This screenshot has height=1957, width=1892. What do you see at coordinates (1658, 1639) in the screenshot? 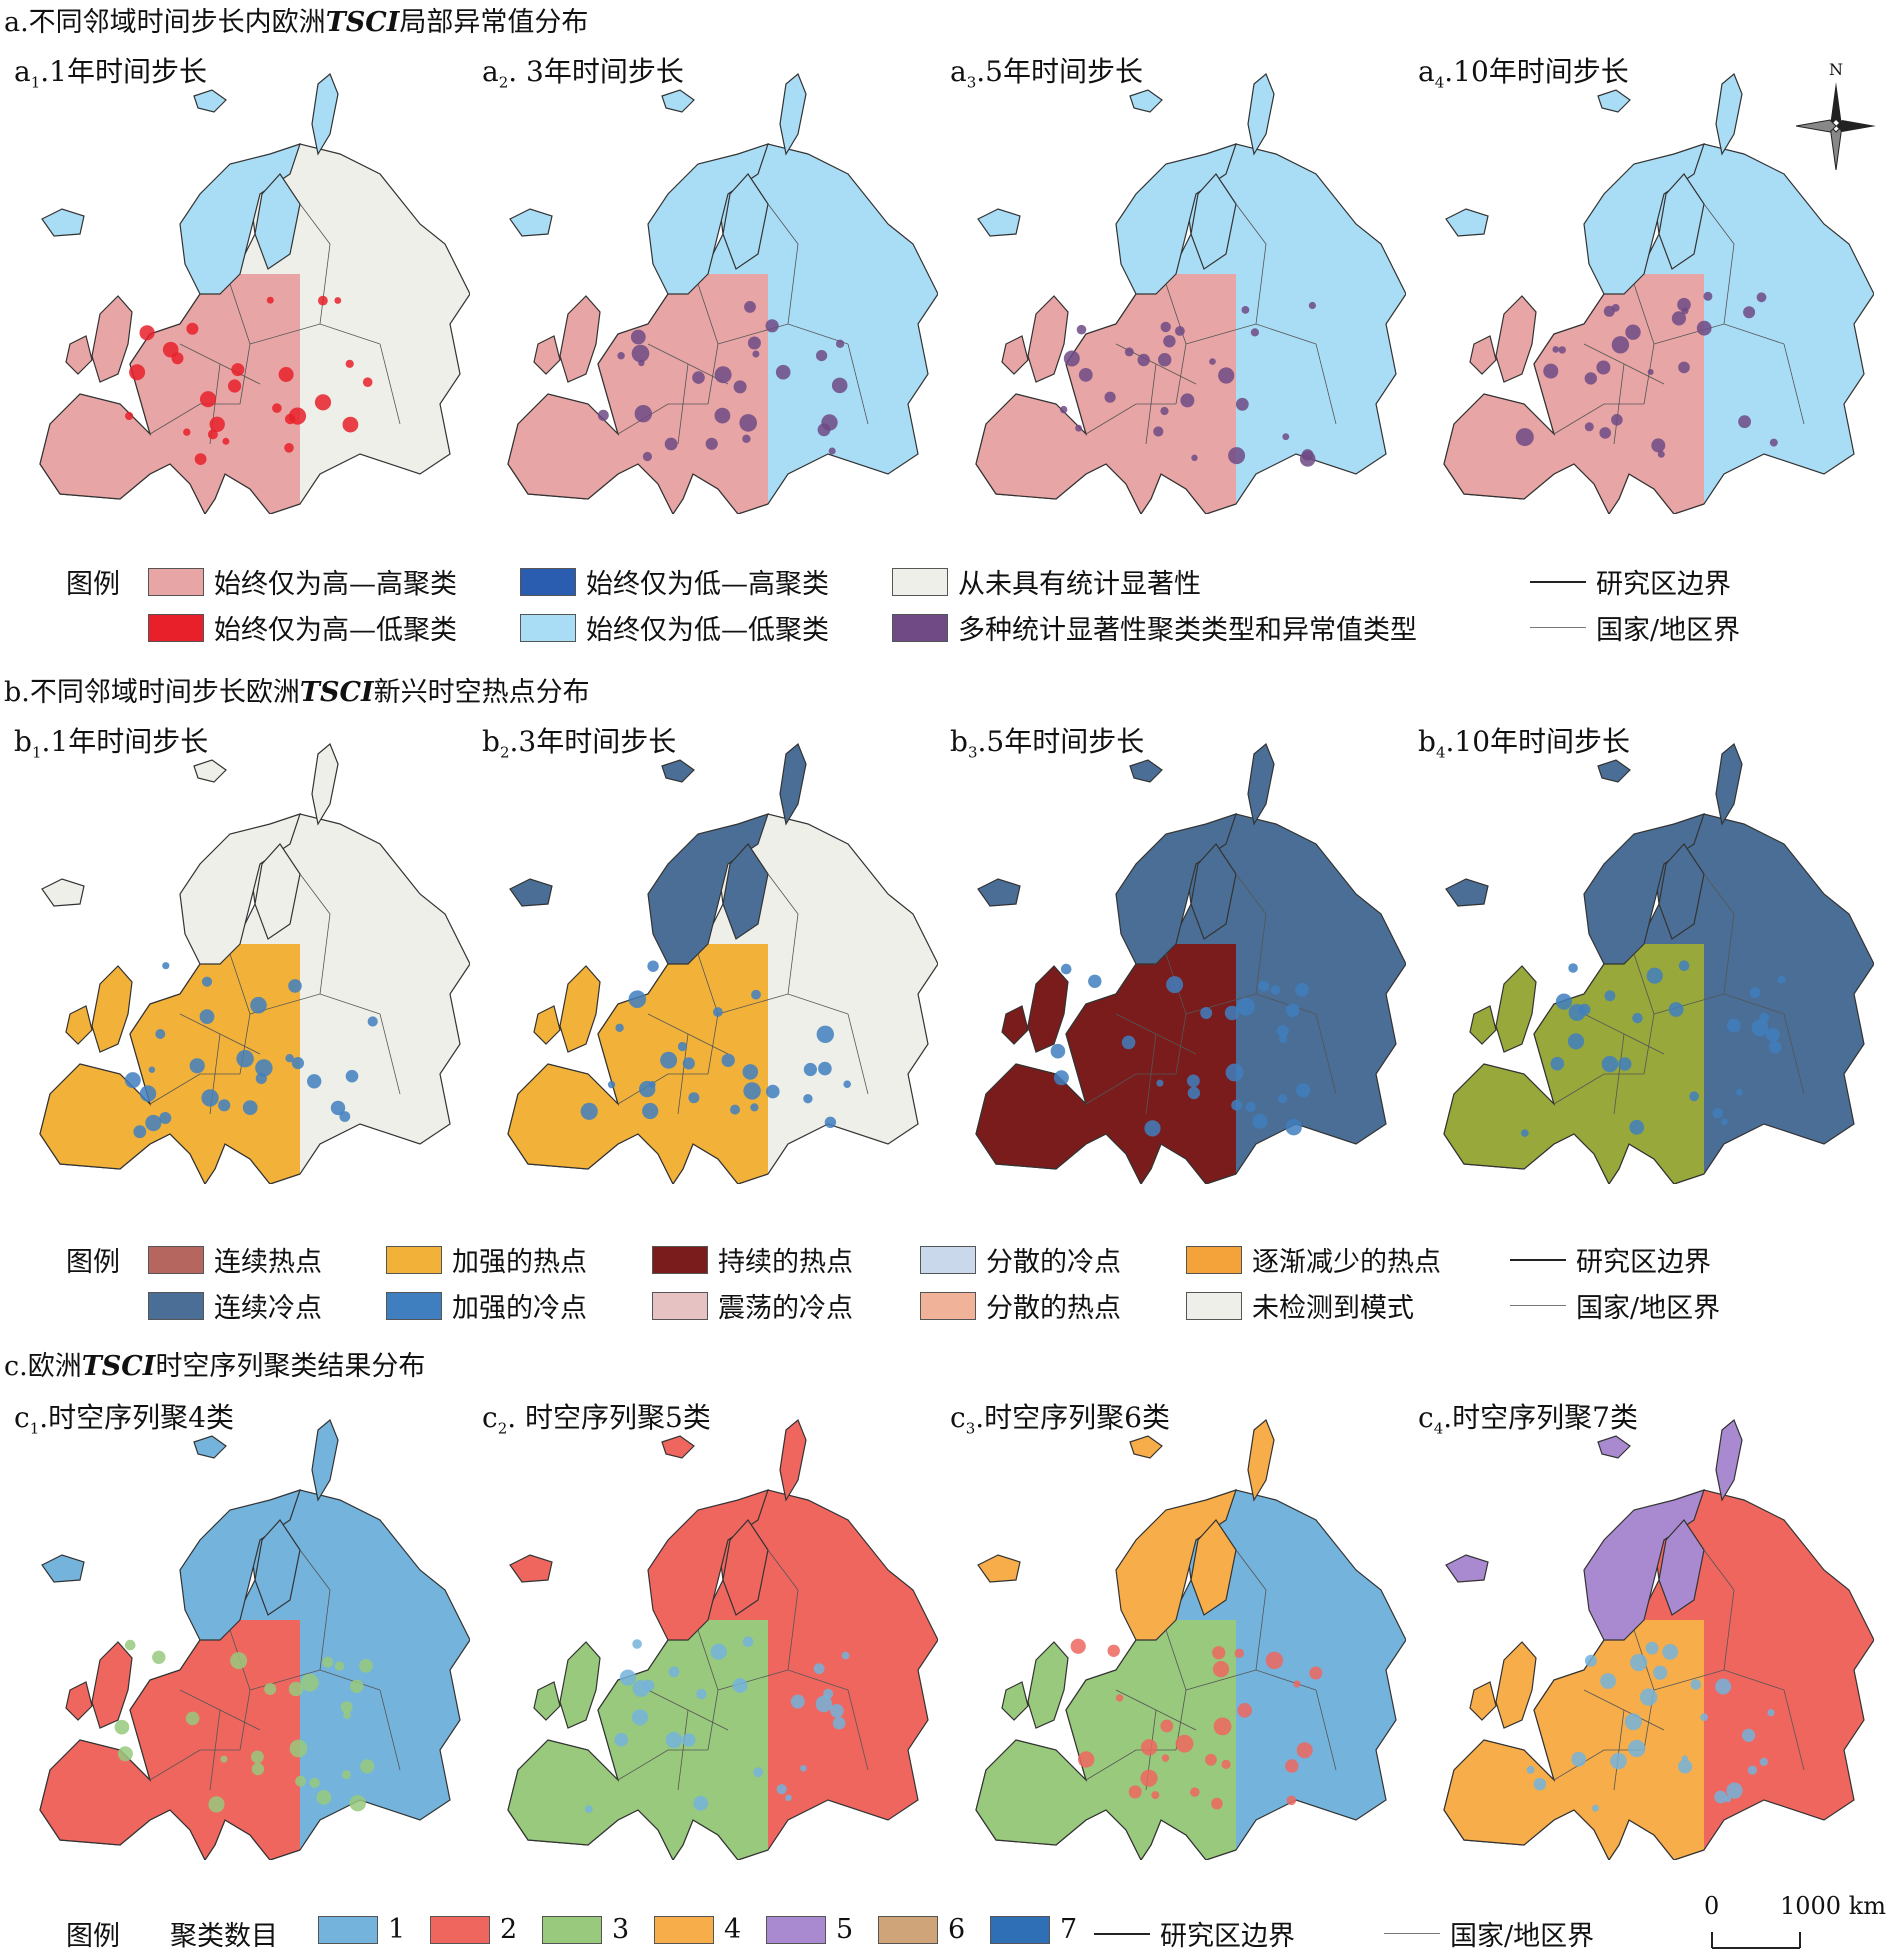
I see `map-c4` at bounding box center [1658, 1639].